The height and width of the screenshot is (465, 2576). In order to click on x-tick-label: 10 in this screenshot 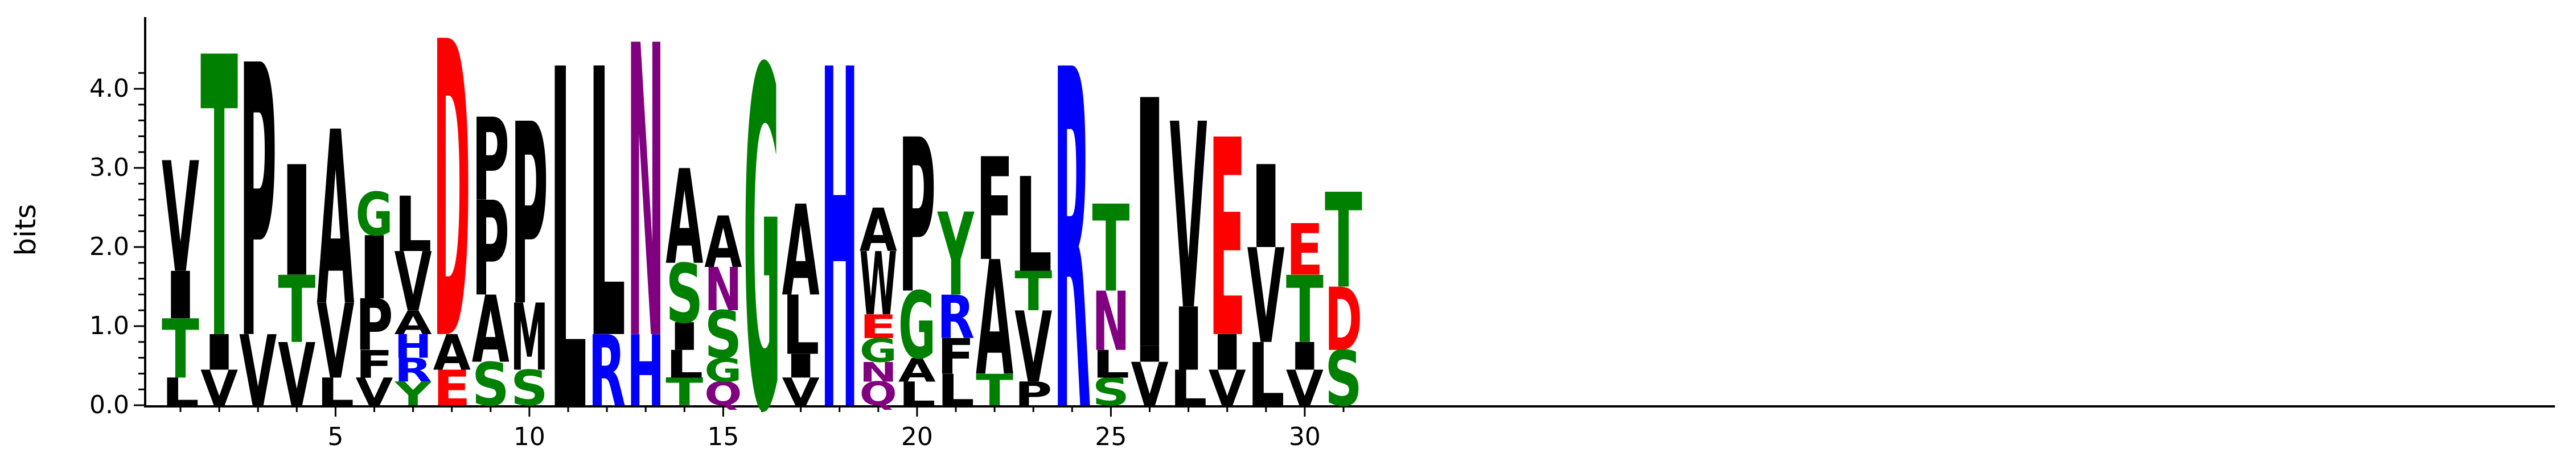, I will do `click(529, 436)`.